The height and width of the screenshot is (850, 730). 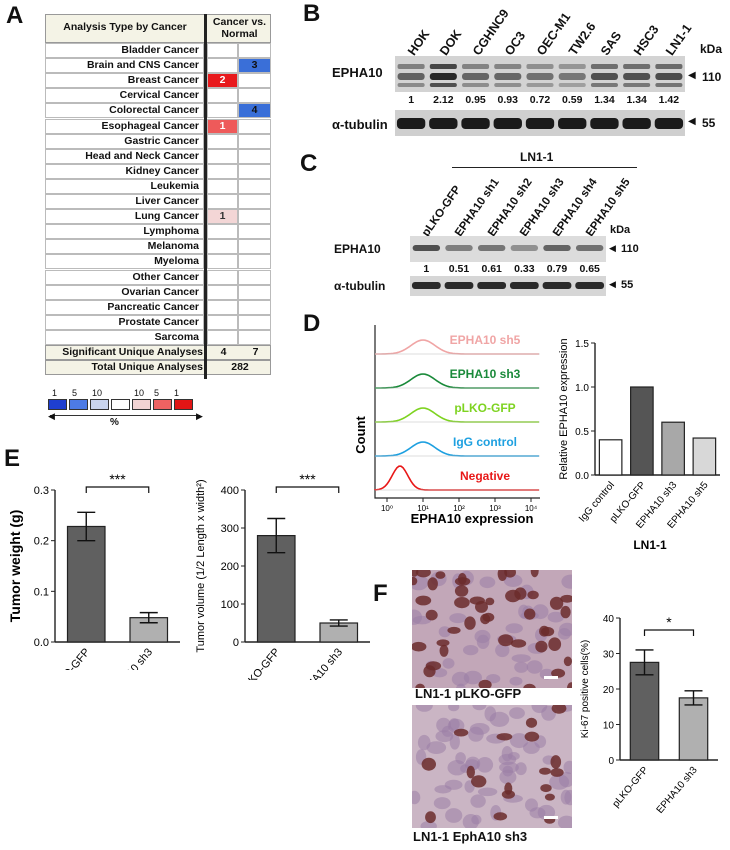 I want to click on control-label: α-tubulin, so click(x=360, y=286).